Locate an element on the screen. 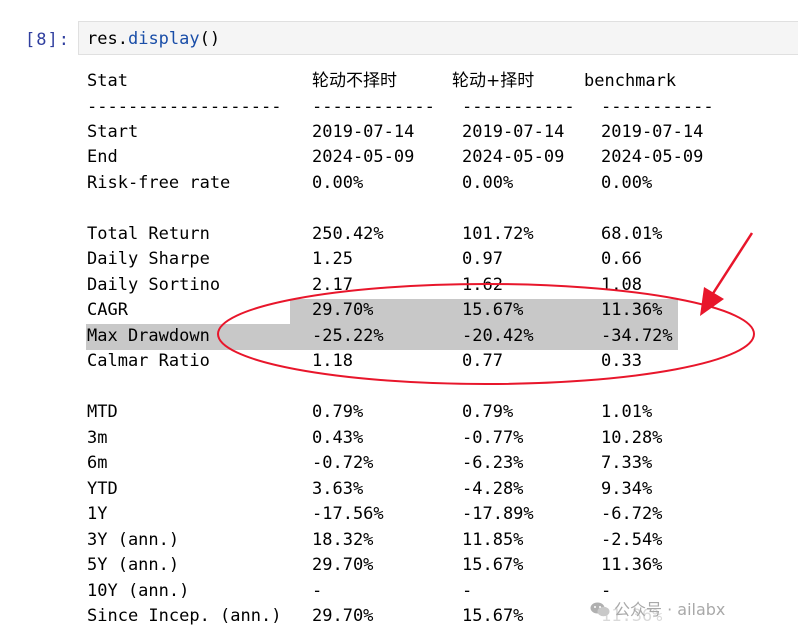  row-value: 0.77 is located at coordinates (482, 361).